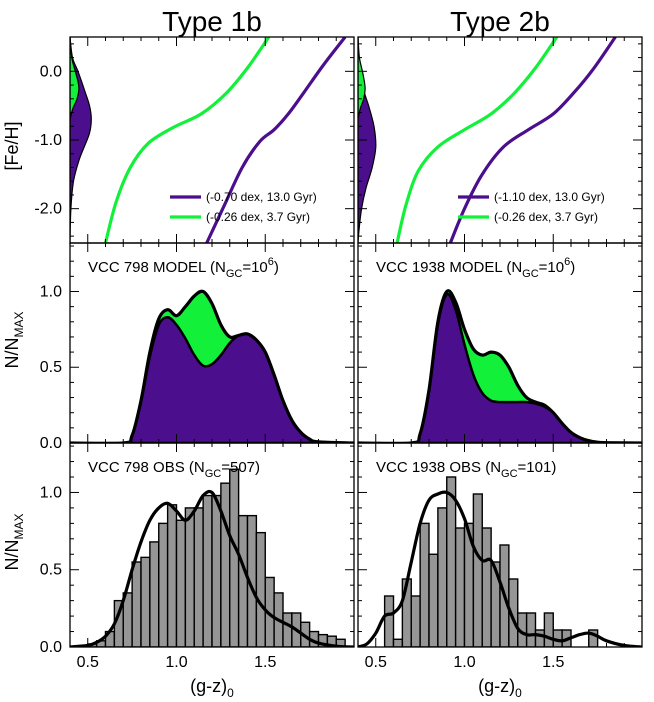 This screenshot has height=702, width=654. Describe the element at coordinates (176, 662) in the screenshot. I see `x-tick-label-left-bottom: 1.0` at that location.